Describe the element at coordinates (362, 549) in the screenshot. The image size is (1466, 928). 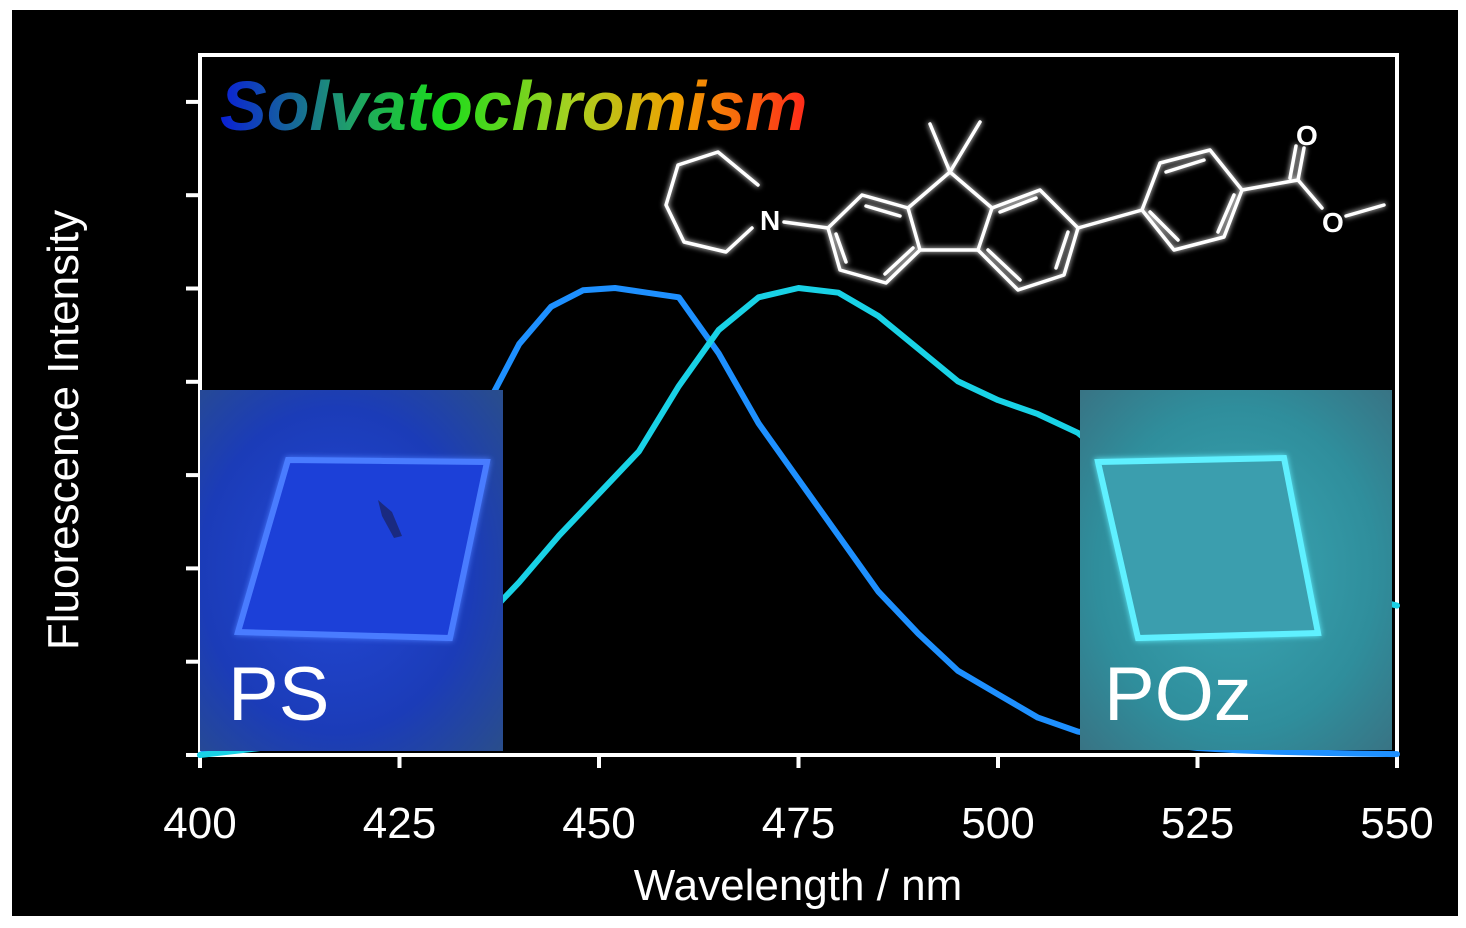
I see `ps-film-square` at that location.